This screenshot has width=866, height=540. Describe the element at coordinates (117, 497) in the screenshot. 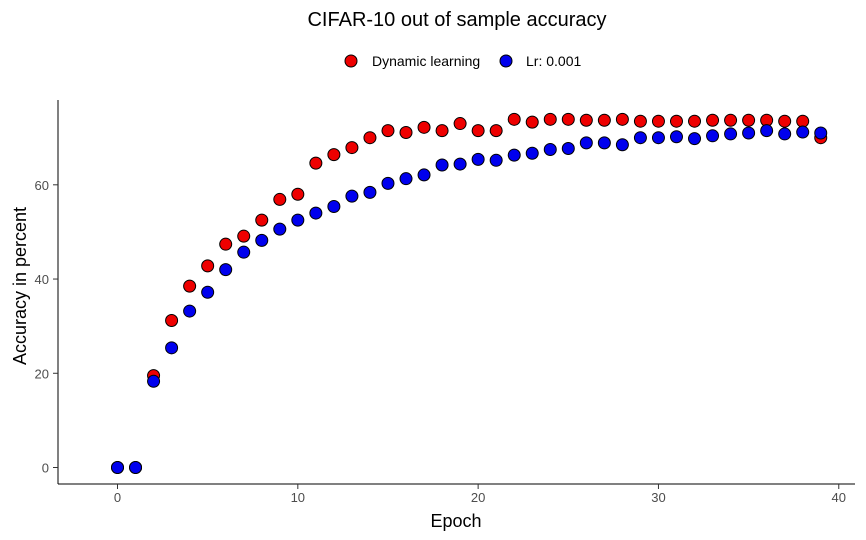

I see `x-tick-label: 0` at that location.